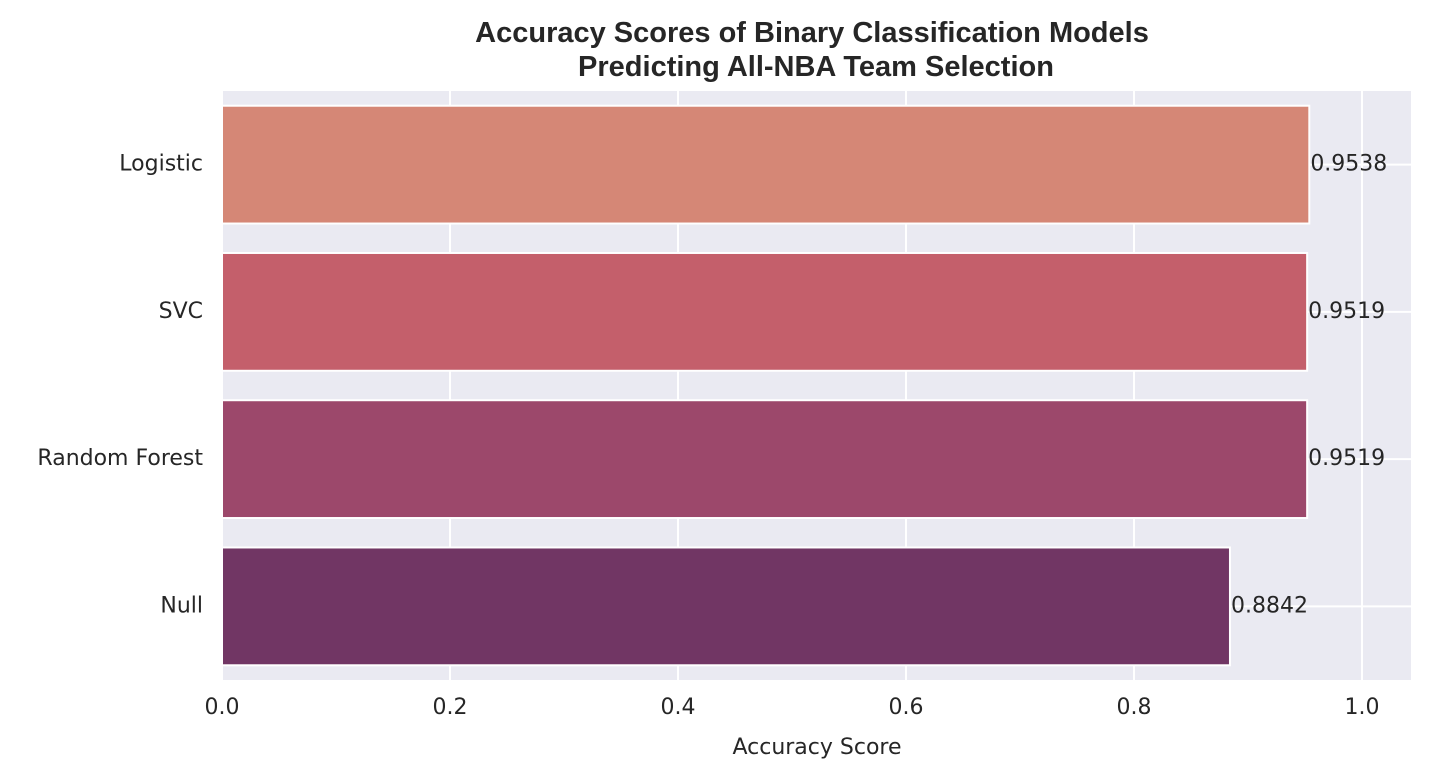 The image size is (1431, 779). I want to click on x-tick-label: 0.2, so click(449, 707).